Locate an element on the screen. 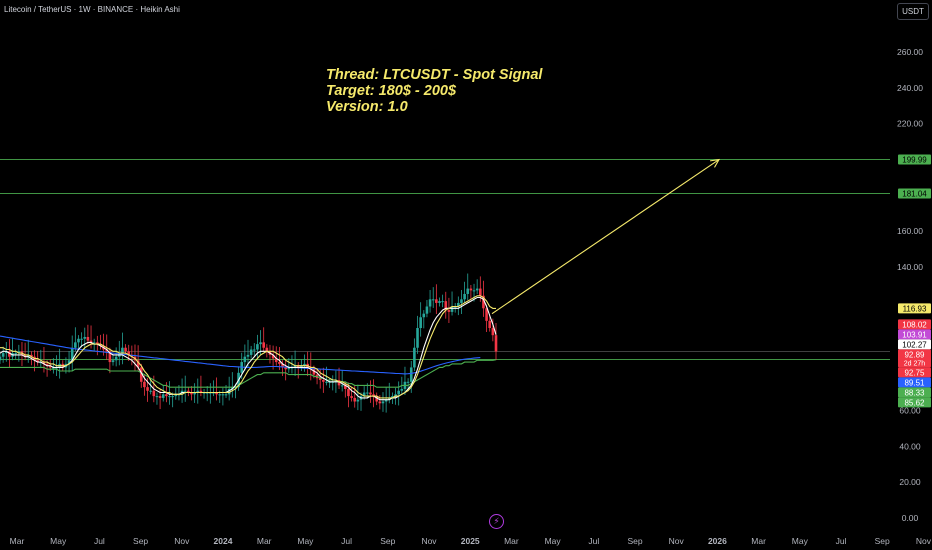 The width and height of the screenshot is (932, 550). indicator-price-label: 92.75 is located at coordinates (914, 372).